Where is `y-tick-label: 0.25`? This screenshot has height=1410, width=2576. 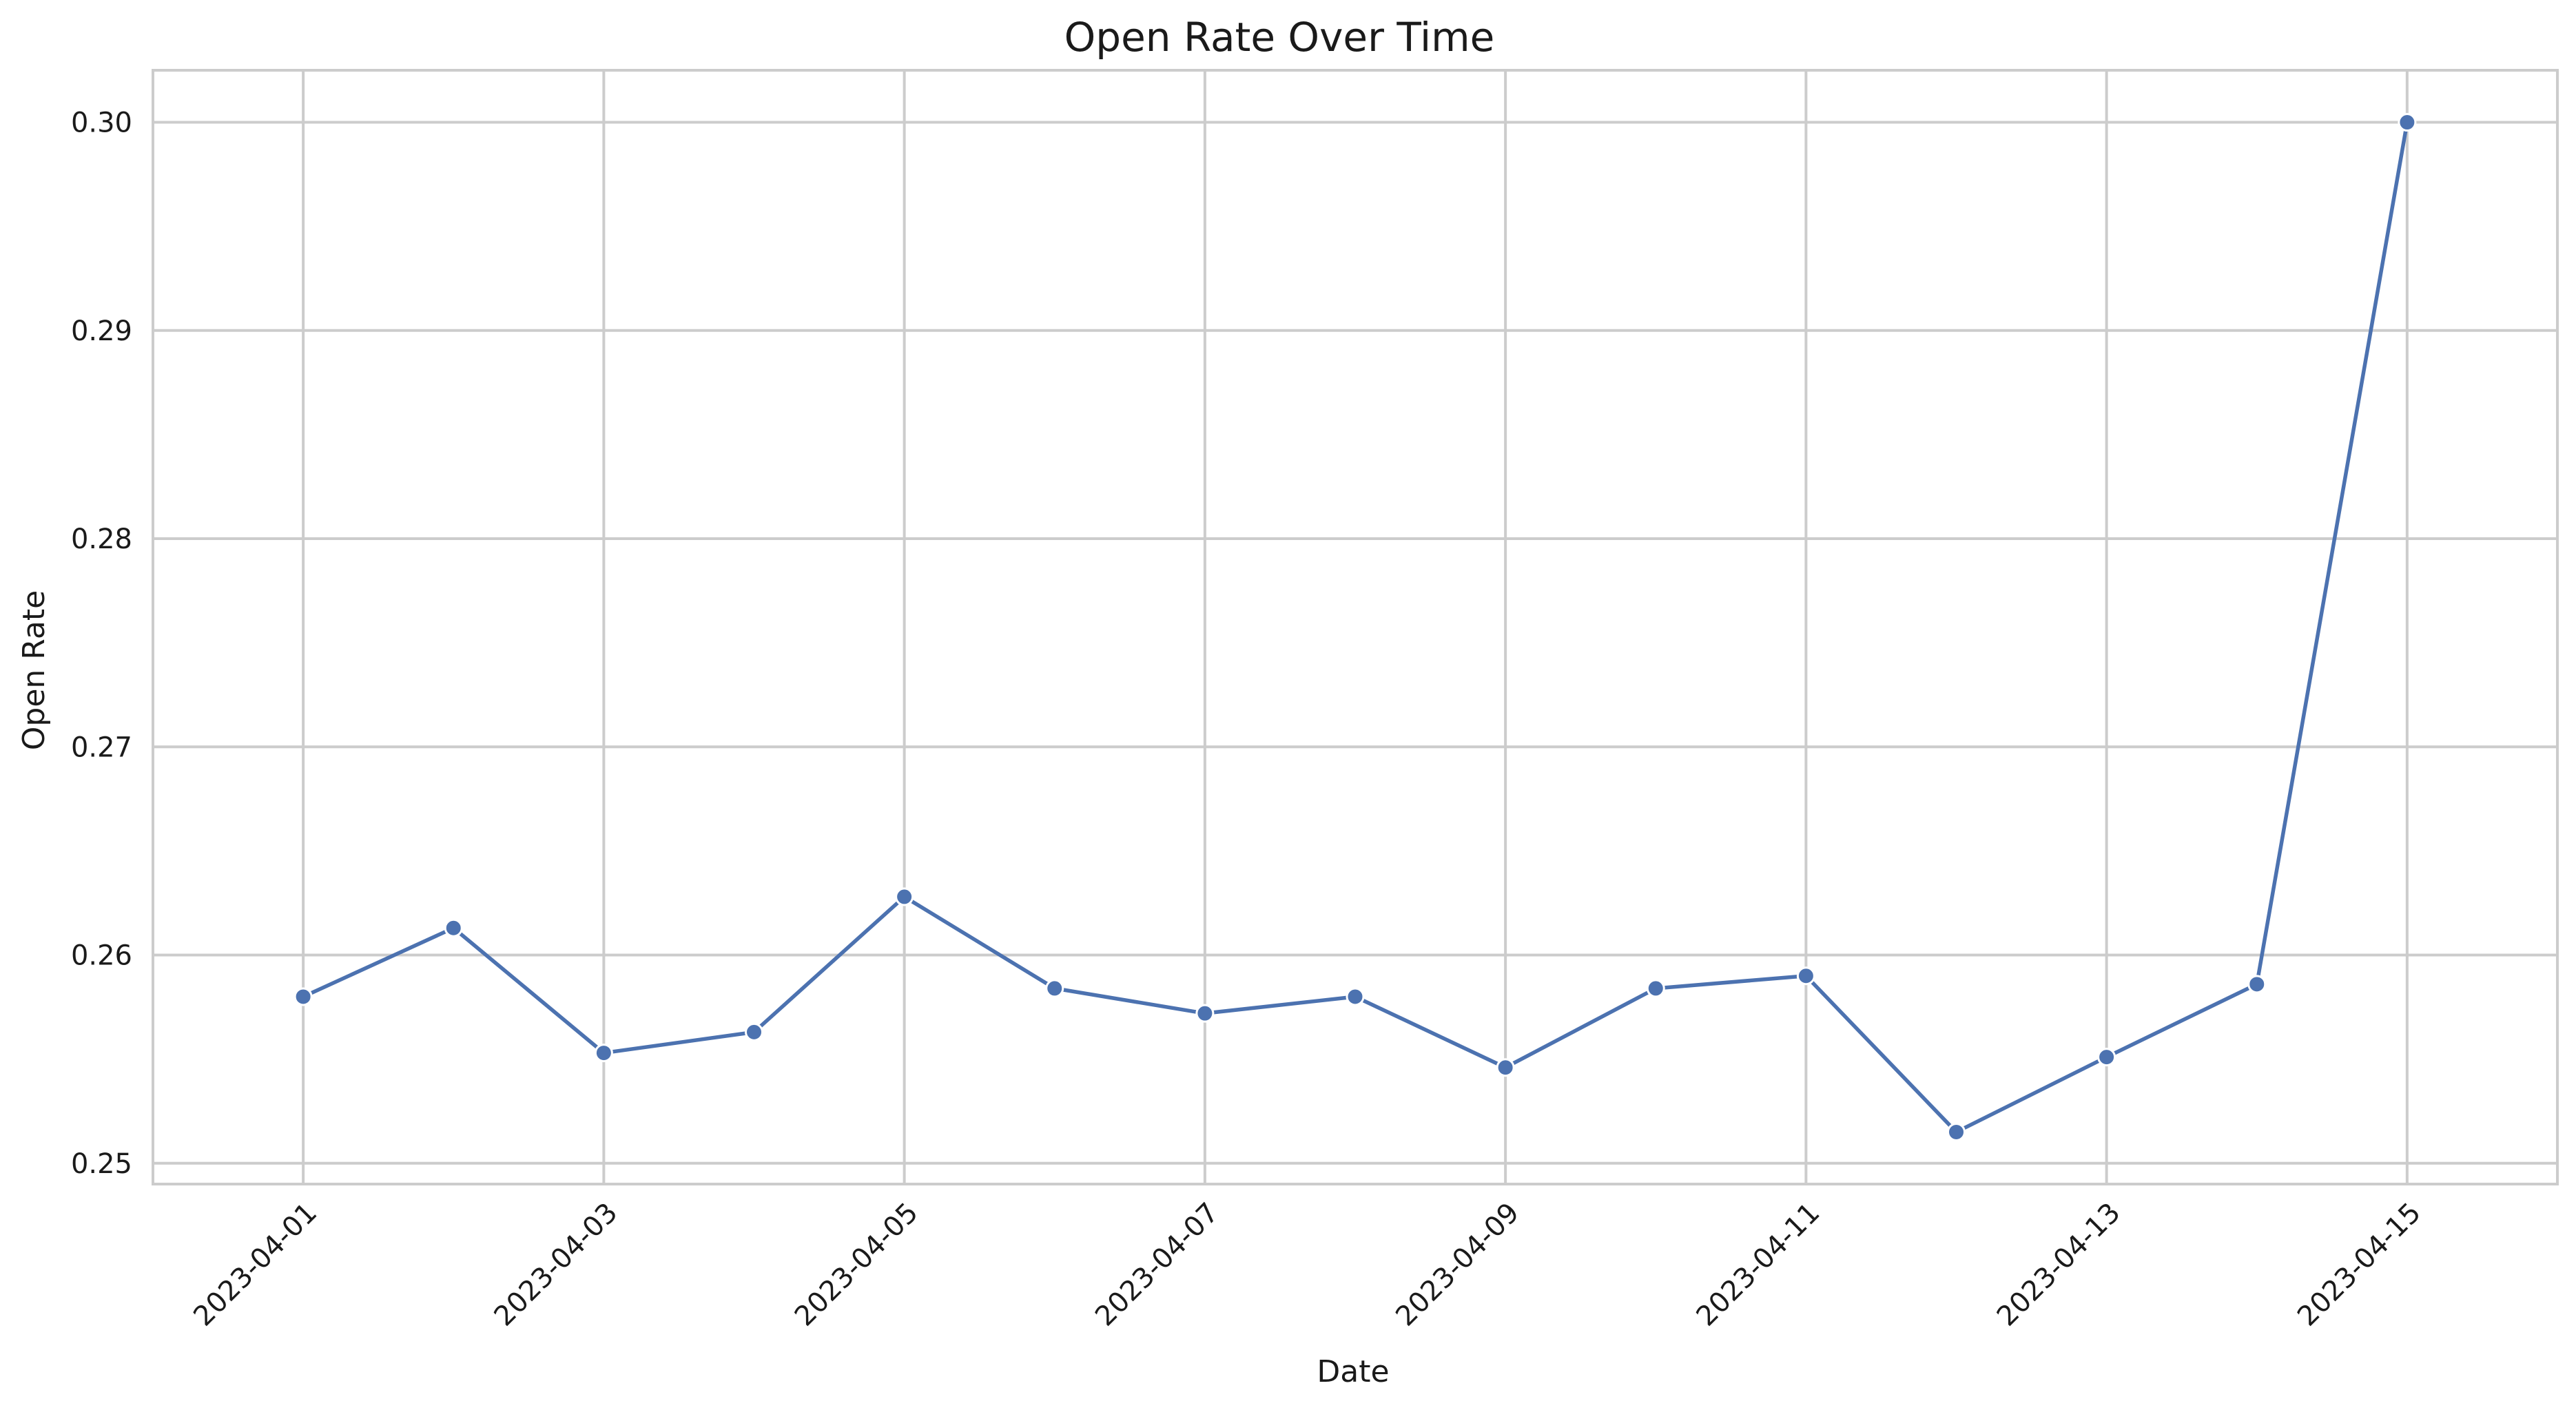
y-tick-label: 0.25 is located at coordinates (101, 1164).